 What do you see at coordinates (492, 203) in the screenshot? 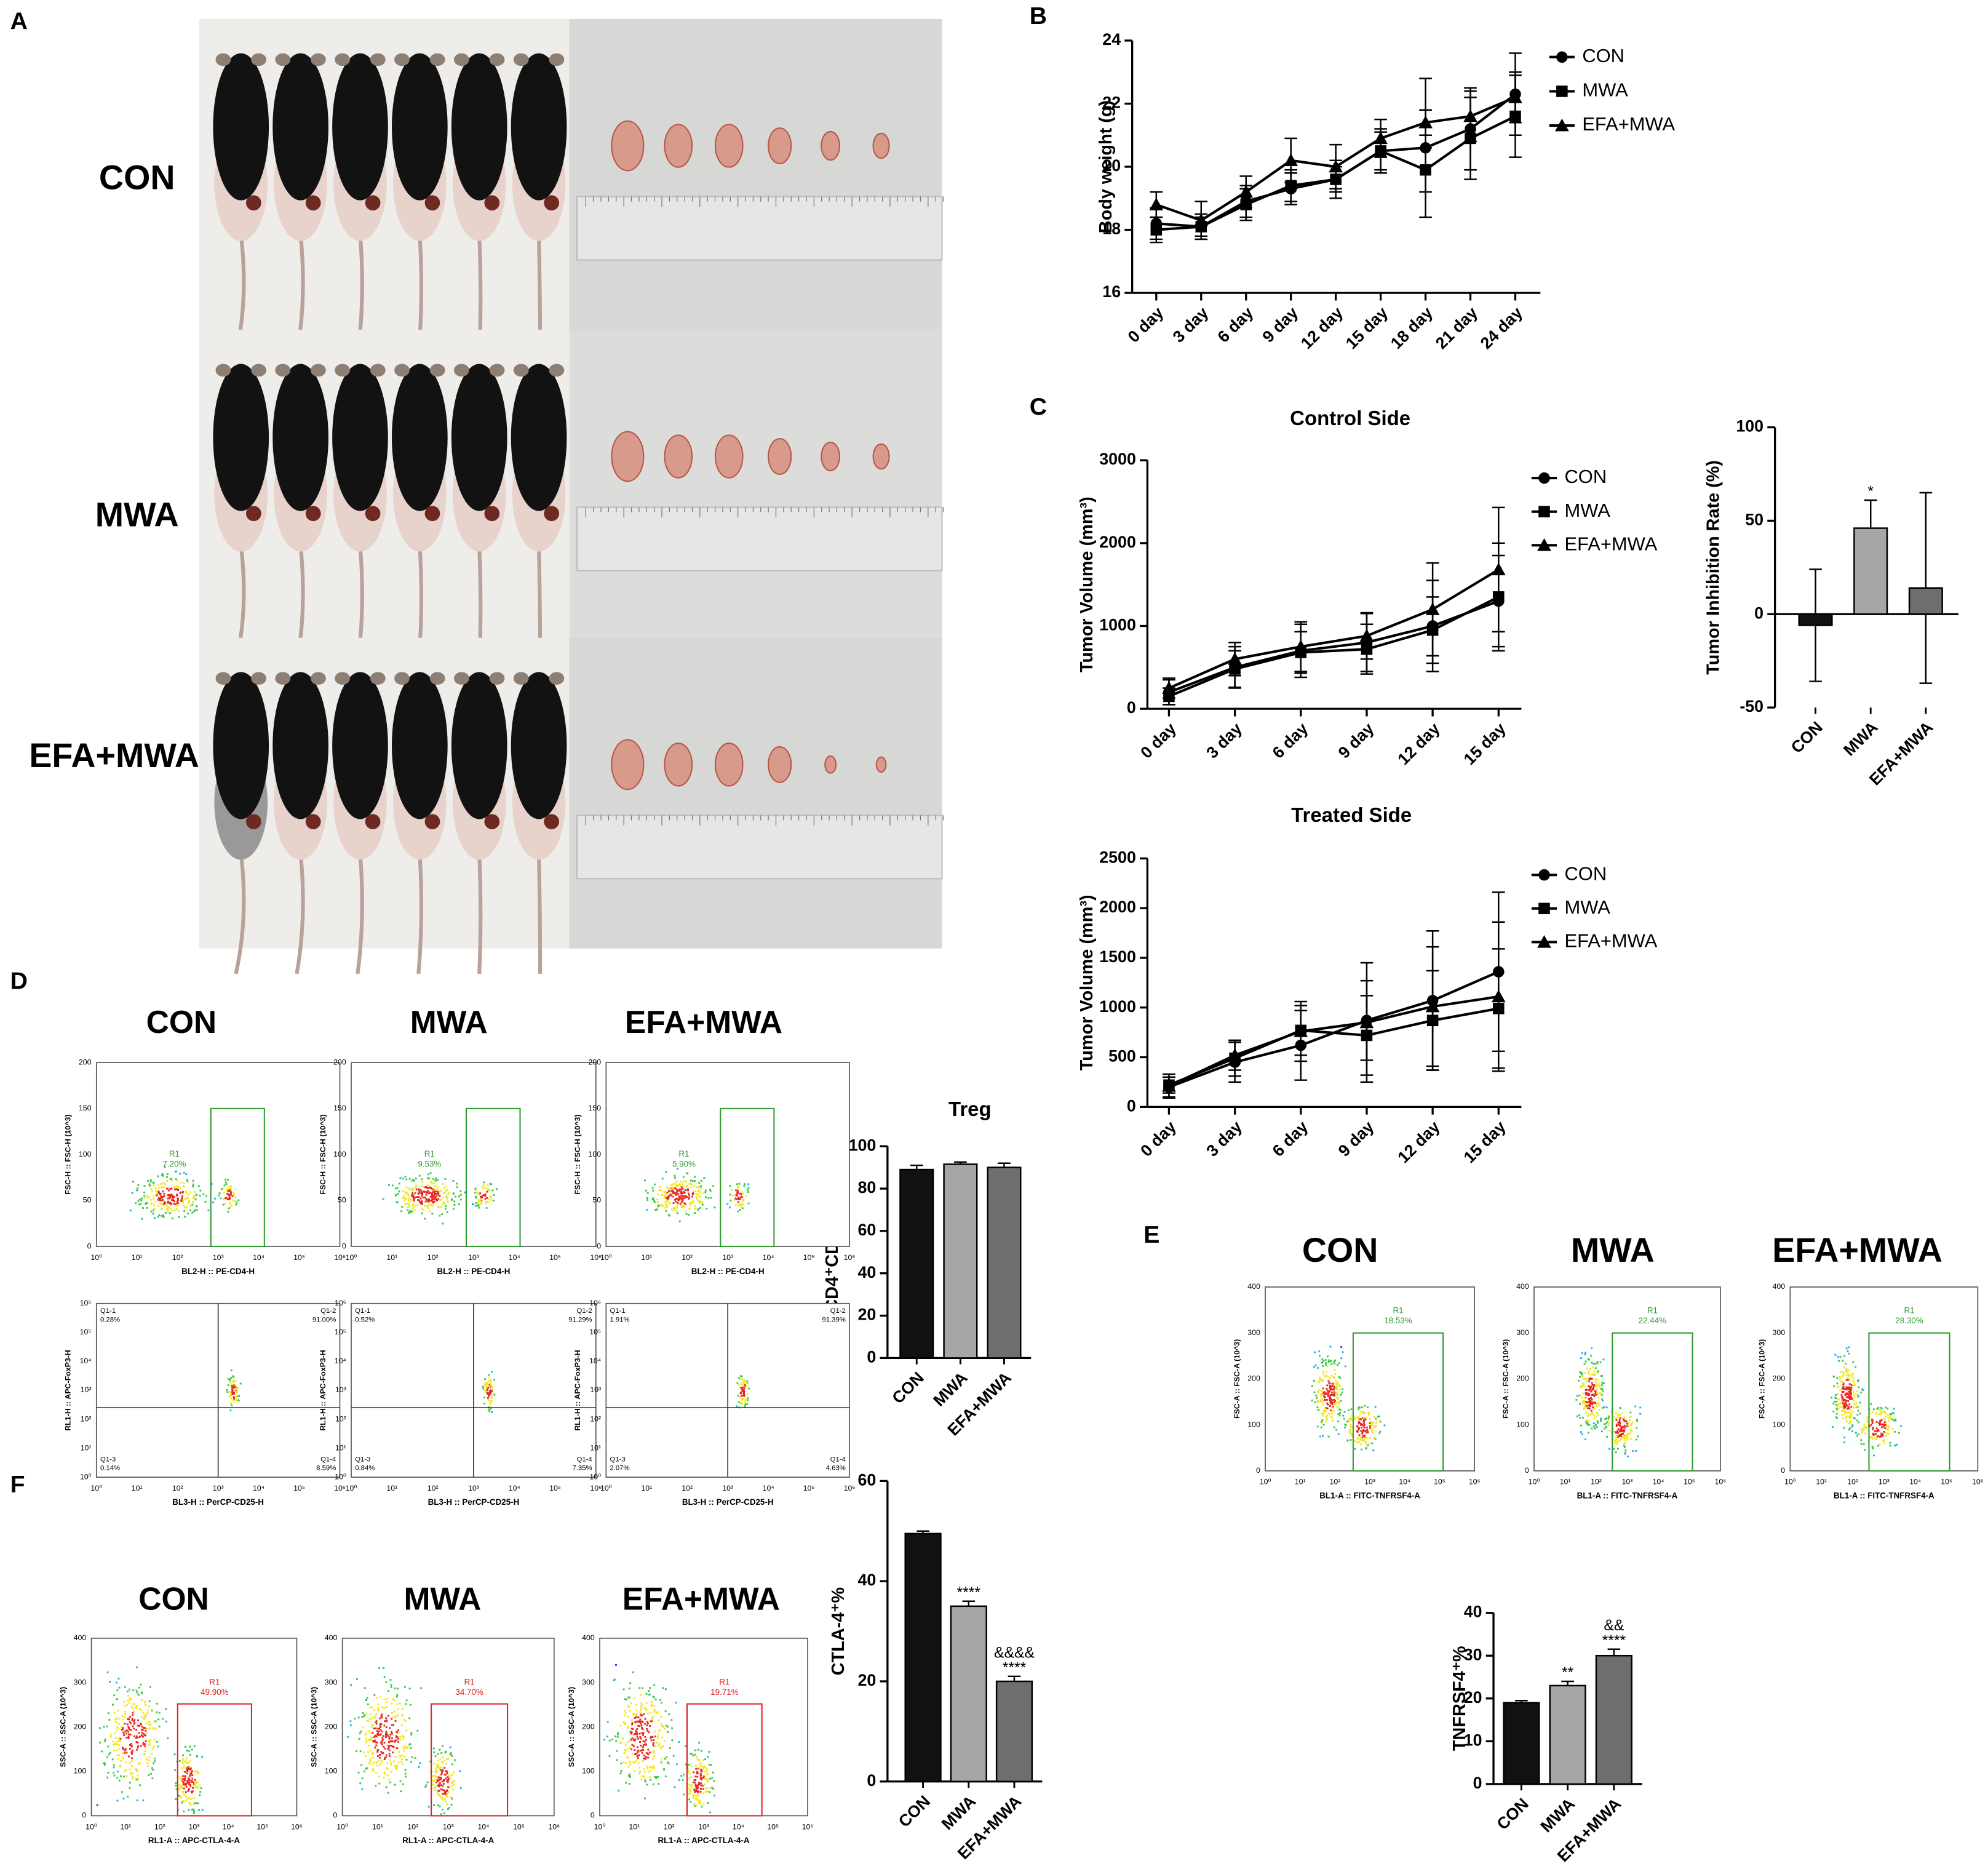
I see `mouse-tumor` at bounding box center [492, 203].